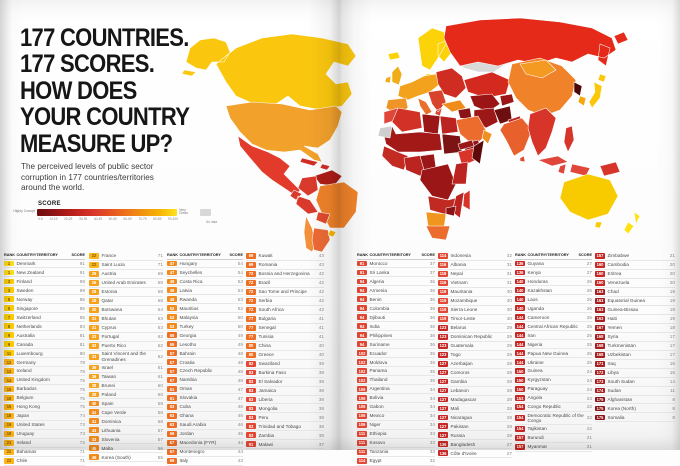 The width and height of the screenshot is (680, 466). I want to click on country-score: 36, so click(432, 308).